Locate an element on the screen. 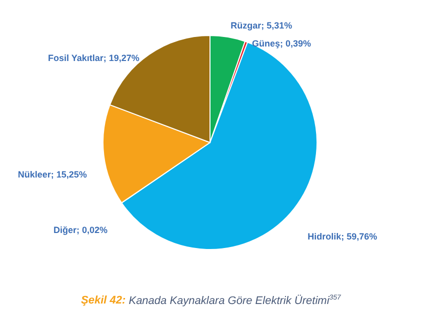  slice-label: Diğer; 0,02% is located at coordinates (81, 229).